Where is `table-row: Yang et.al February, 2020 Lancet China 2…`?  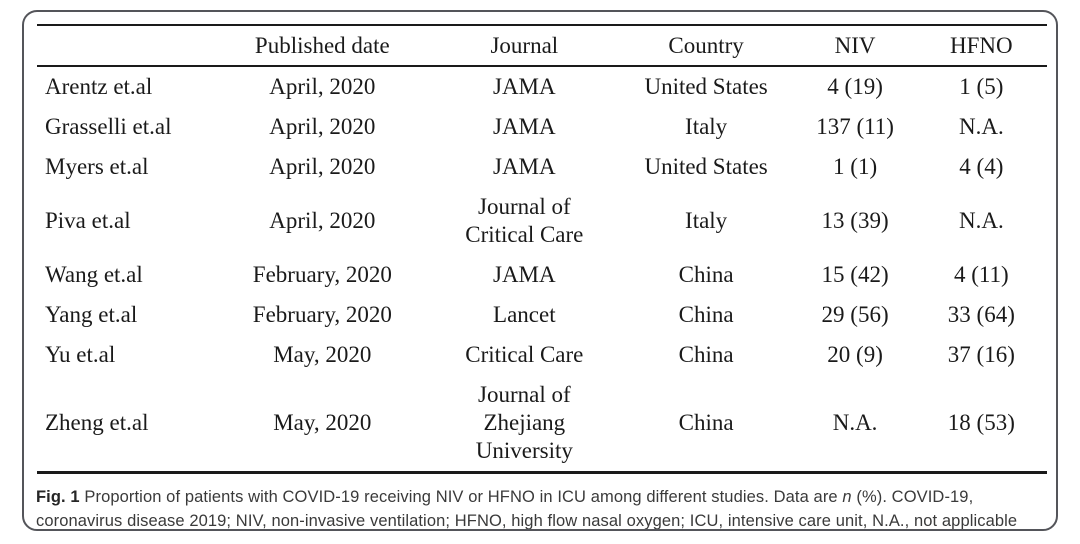 table-row: Yang et.al February, 2020 Lancet China 2… is located at coordinates (542, 315).